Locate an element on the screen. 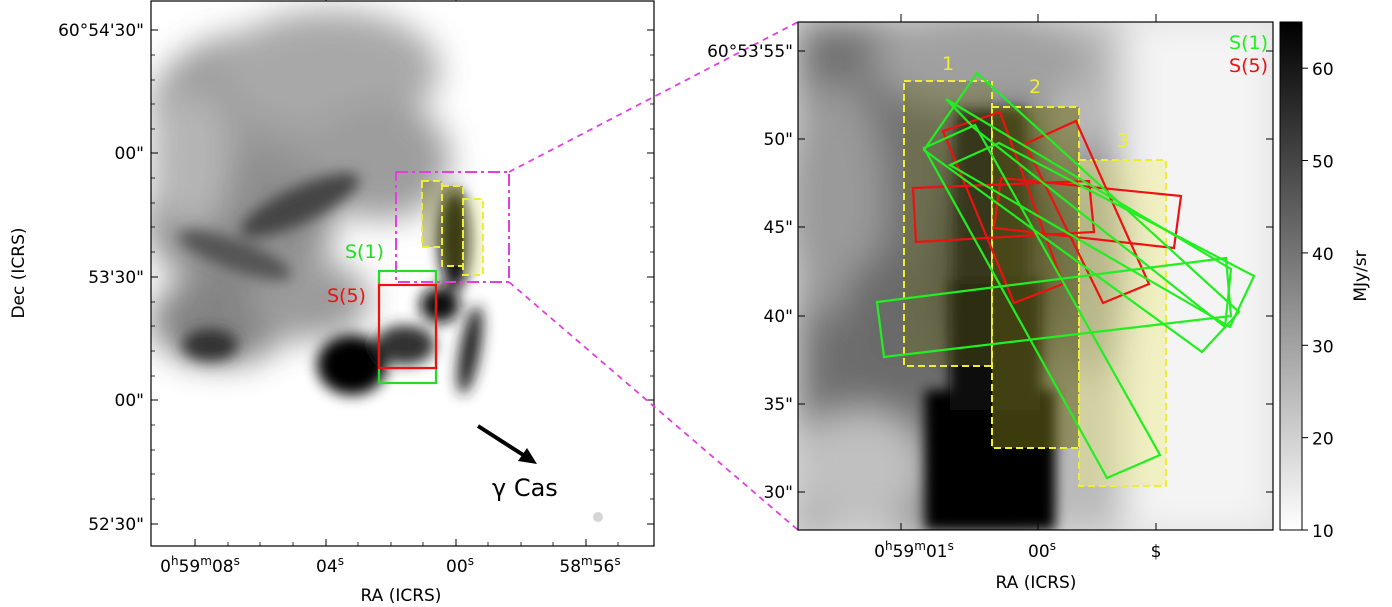  colorbar-tick-label: 40 is located at coordinates (1323, 255).